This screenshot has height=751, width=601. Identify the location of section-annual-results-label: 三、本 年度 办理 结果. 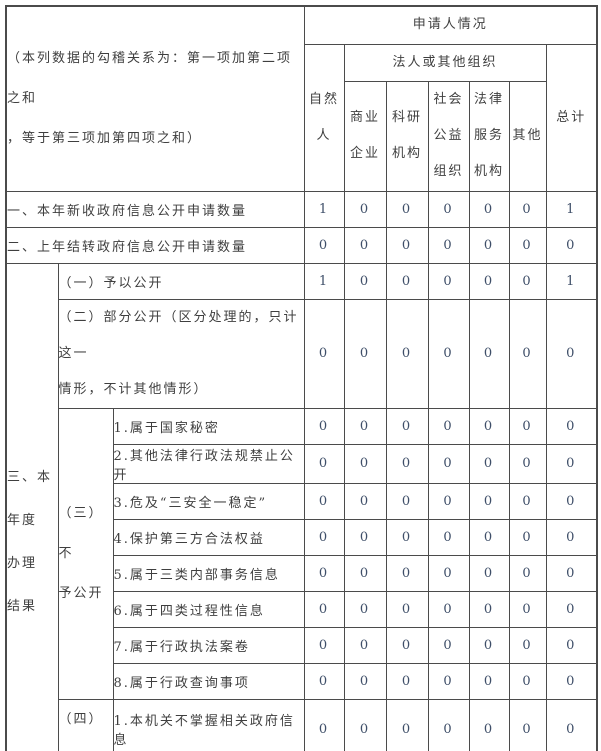
(32, 506).